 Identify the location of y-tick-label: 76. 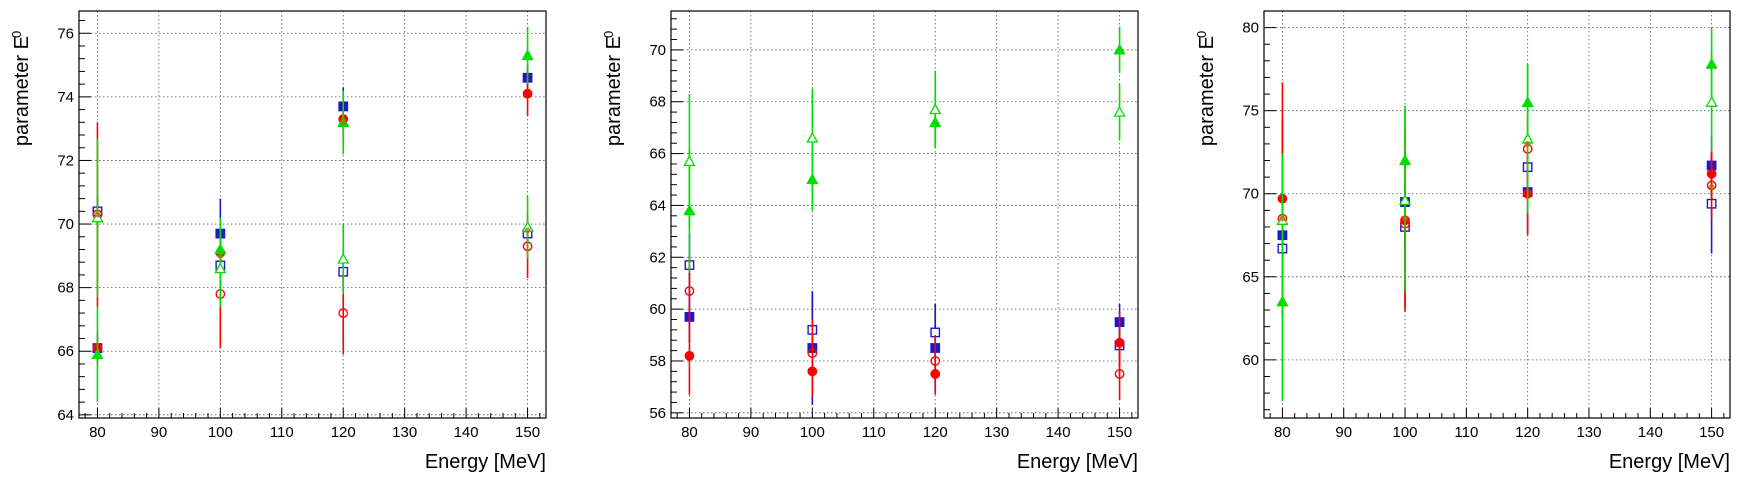
(65, 33).